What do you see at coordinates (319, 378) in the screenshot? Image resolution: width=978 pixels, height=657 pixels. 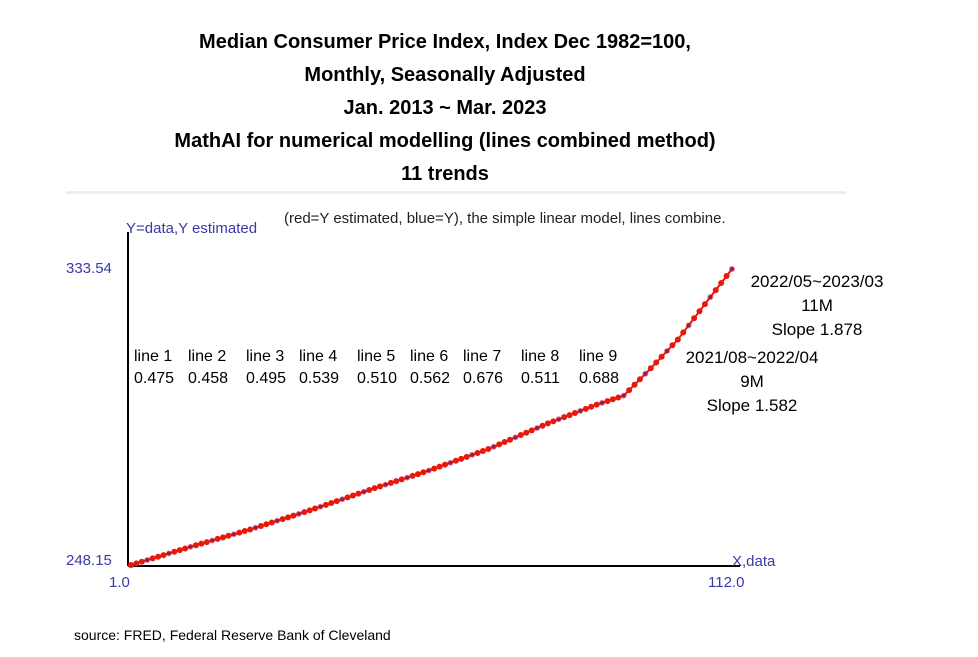 I see `trend-segment-slope: 0.539` at bounding box center [319, 378].